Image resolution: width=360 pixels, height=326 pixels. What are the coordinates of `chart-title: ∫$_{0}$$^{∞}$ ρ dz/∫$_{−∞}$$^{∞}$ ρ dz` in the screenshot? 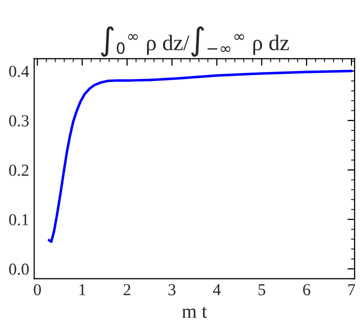 It's located at (194, 41).